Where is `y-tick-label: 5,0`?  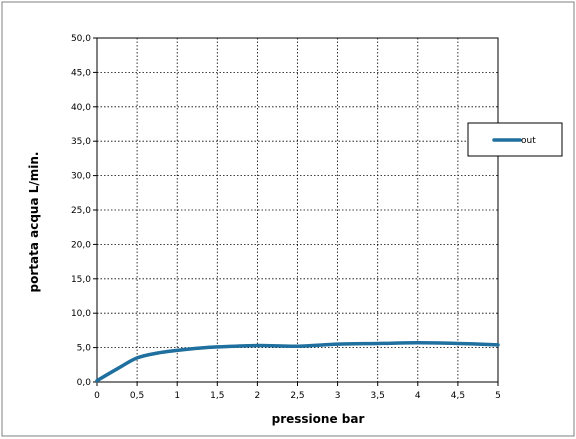 y-tick-label: 5,0 is located at coordinates (84, 349).